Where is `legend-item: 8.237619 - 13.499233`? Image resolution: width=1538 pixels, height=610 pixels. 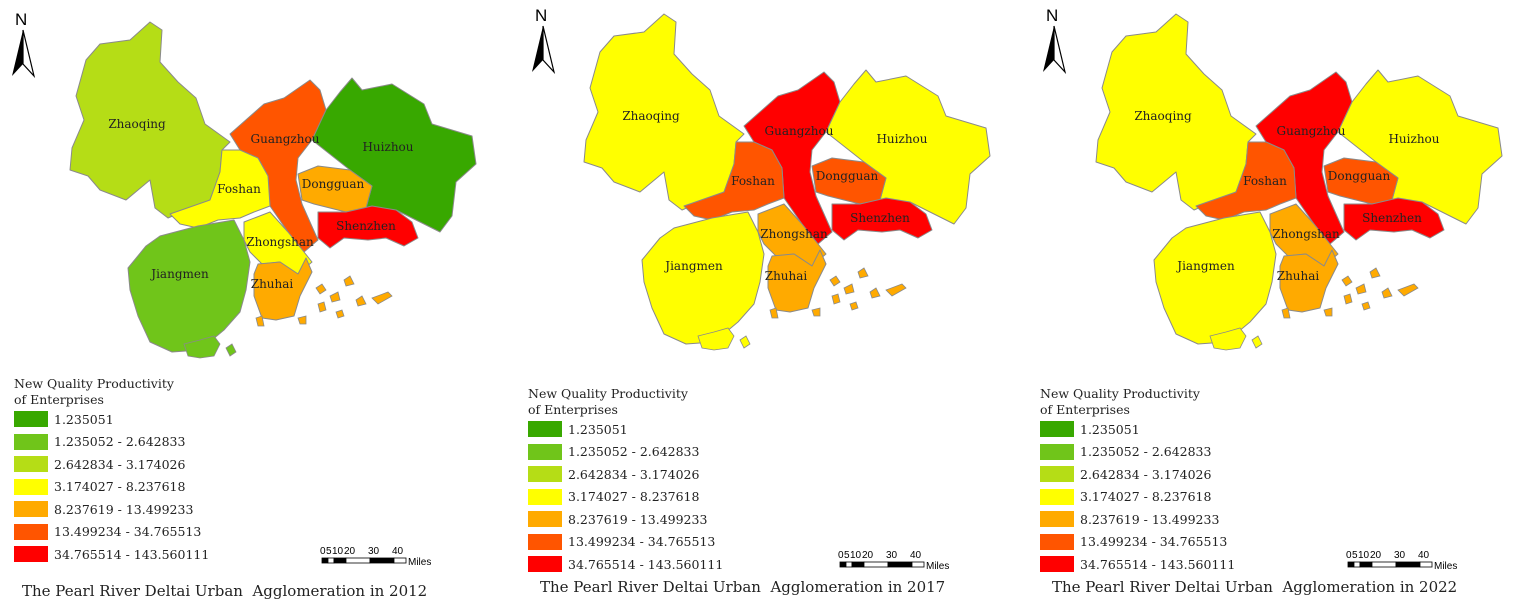 legend-item: 8.237619 - 13.499233 is located at coordinates (111, 509).